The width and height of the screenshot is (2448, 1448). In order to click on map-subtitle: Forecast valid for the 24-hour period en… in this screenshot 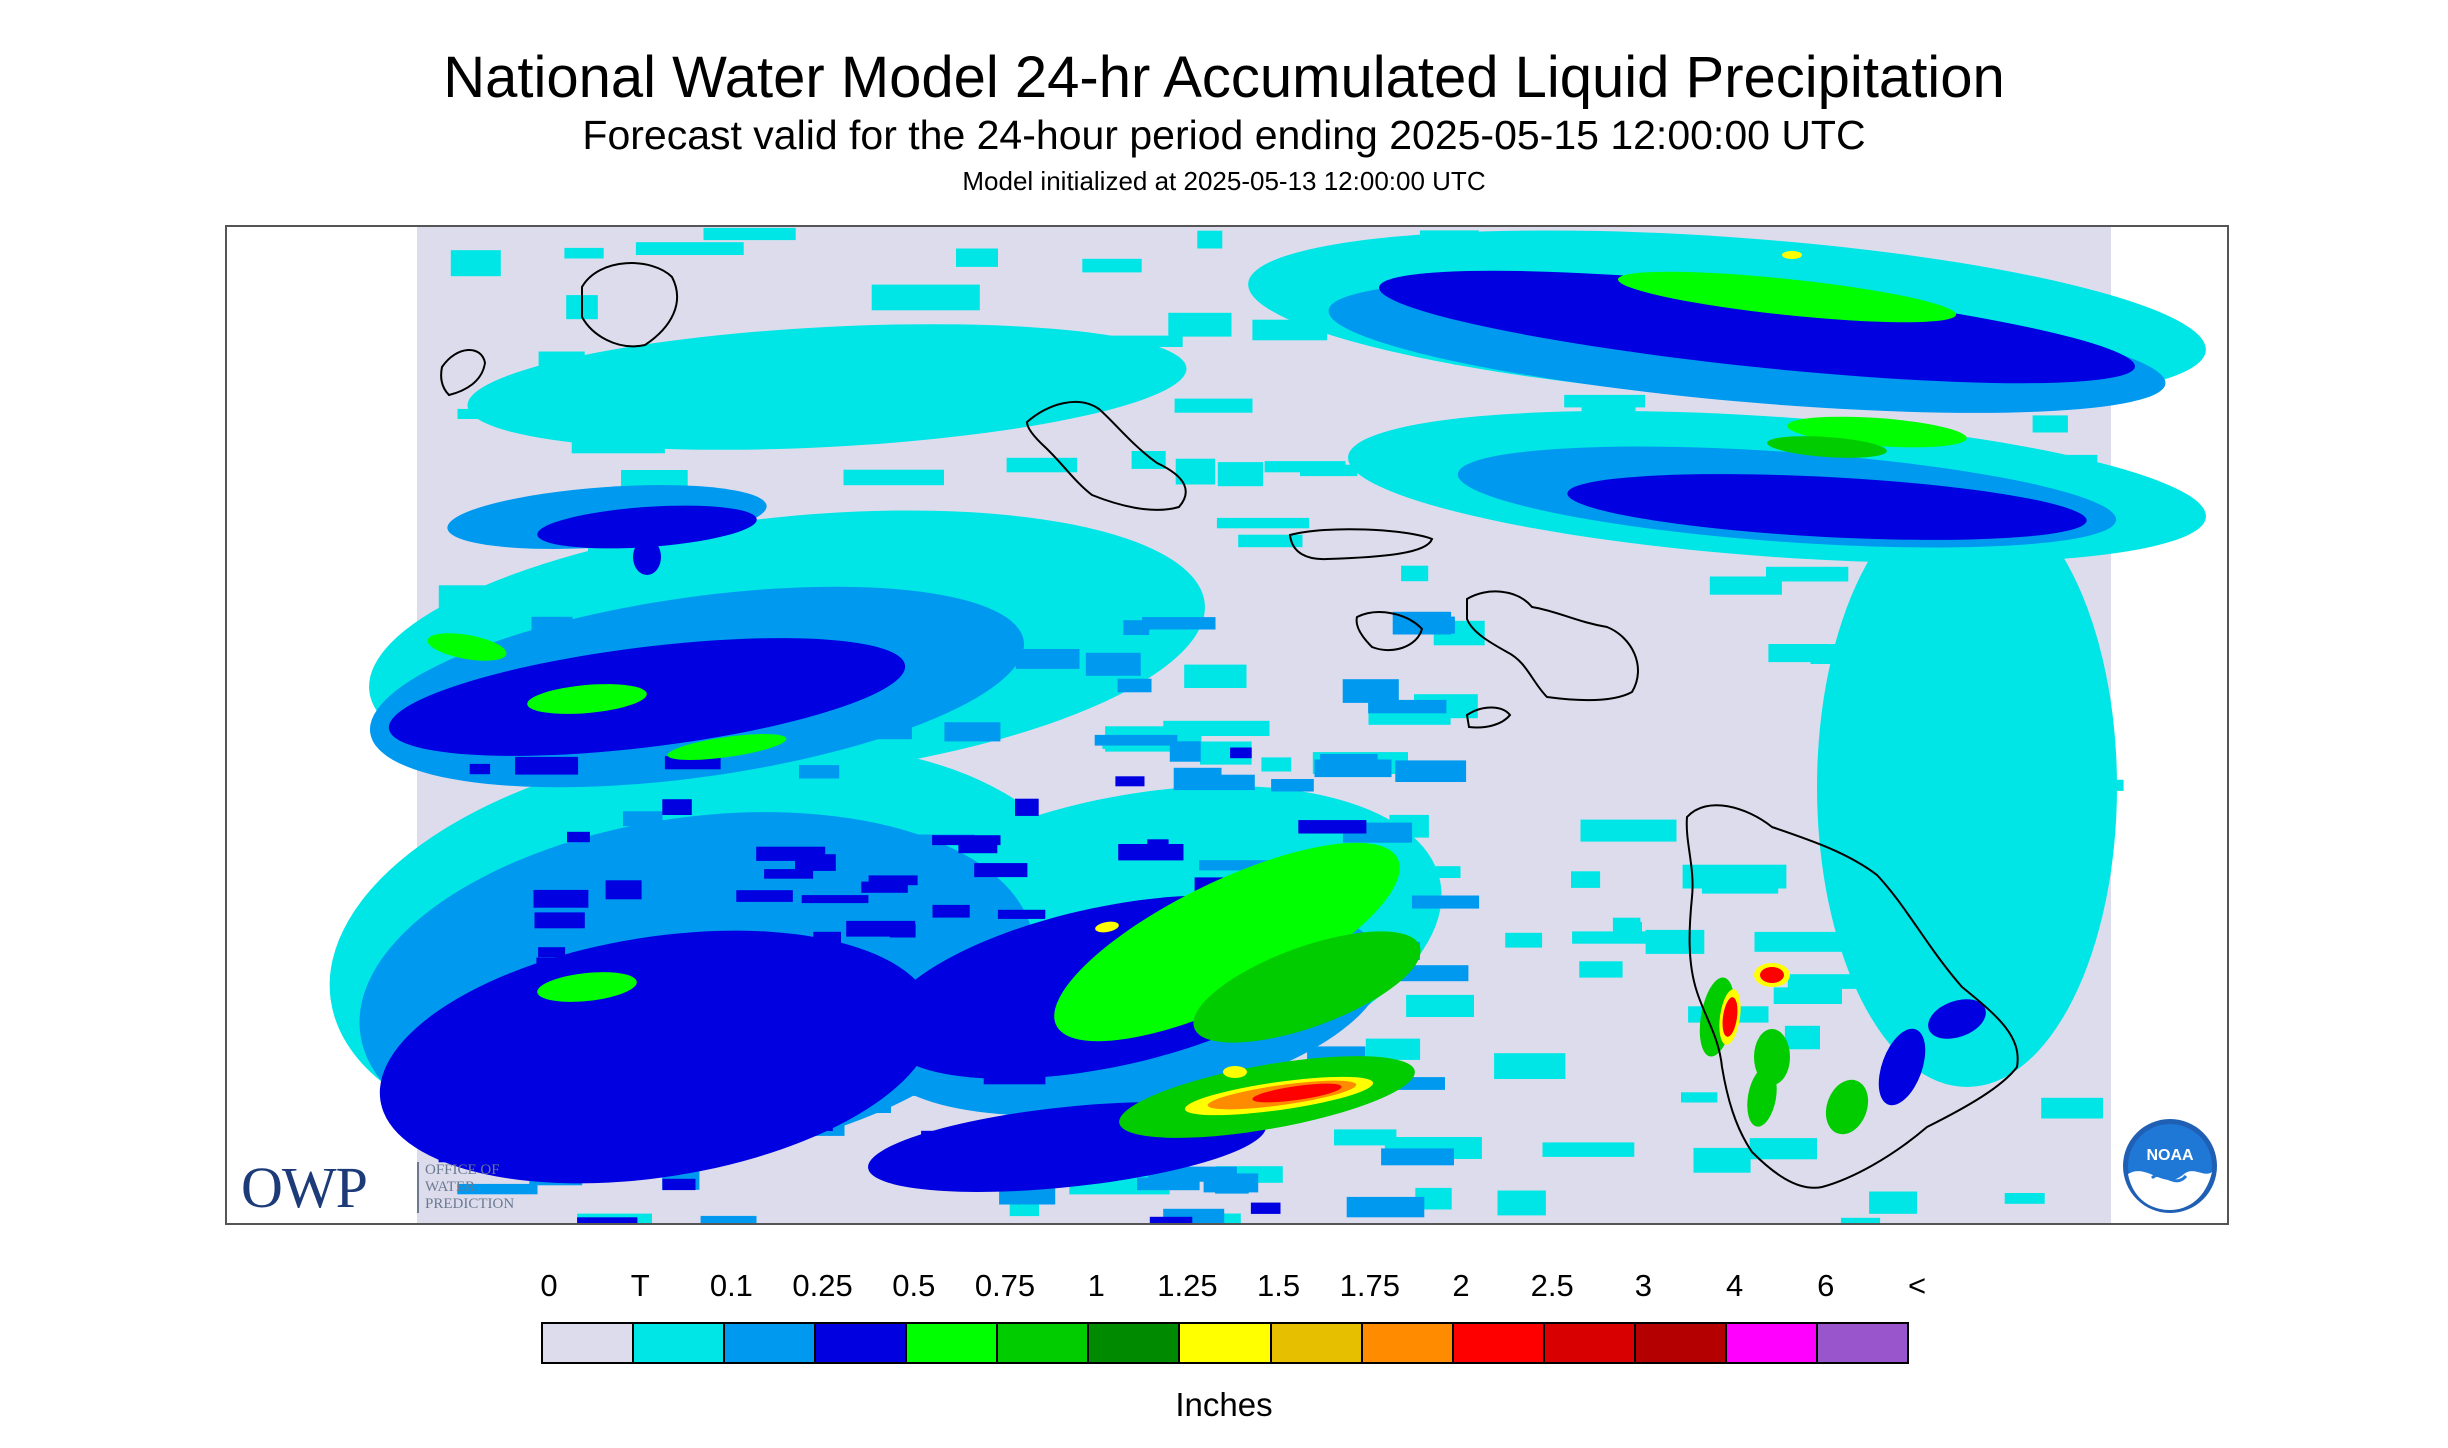, I will do `click(1224, 135)`.